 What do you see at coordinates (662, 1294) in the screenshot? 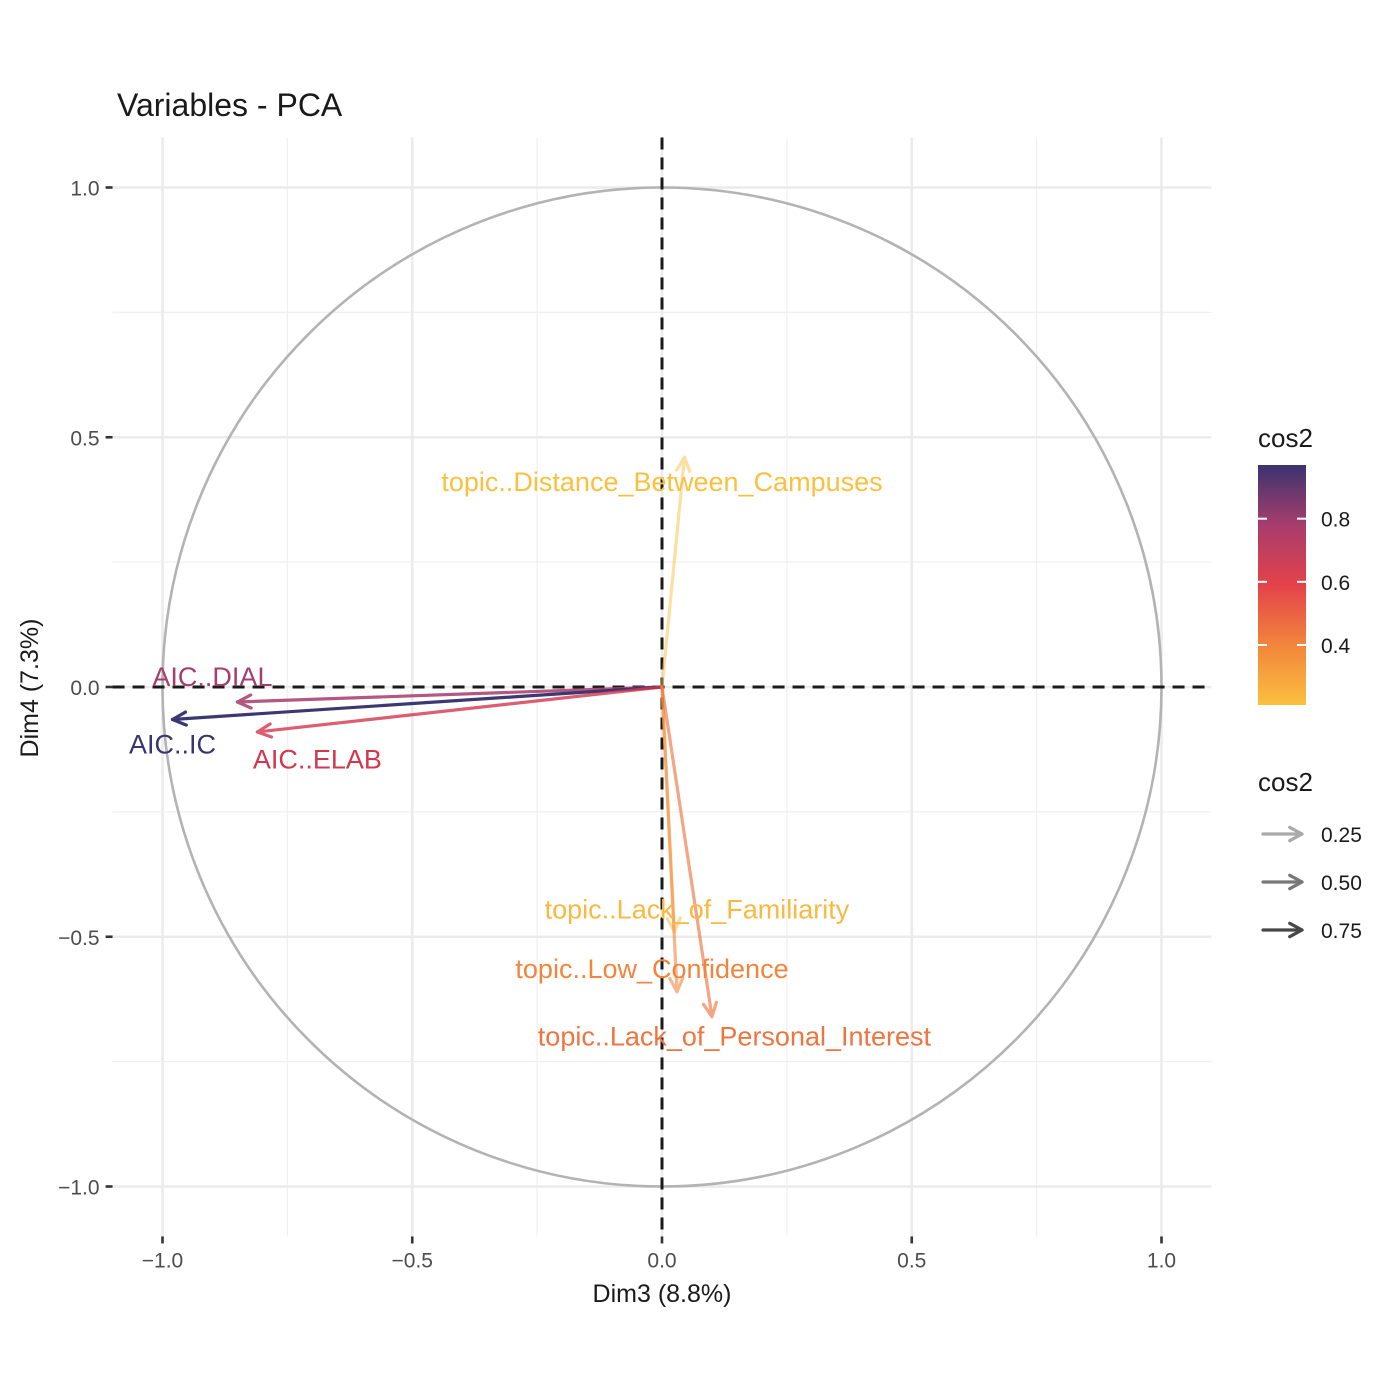
I see `x-axis-title: Dim3 (8.8%)` at bounding box center [662, 1294].